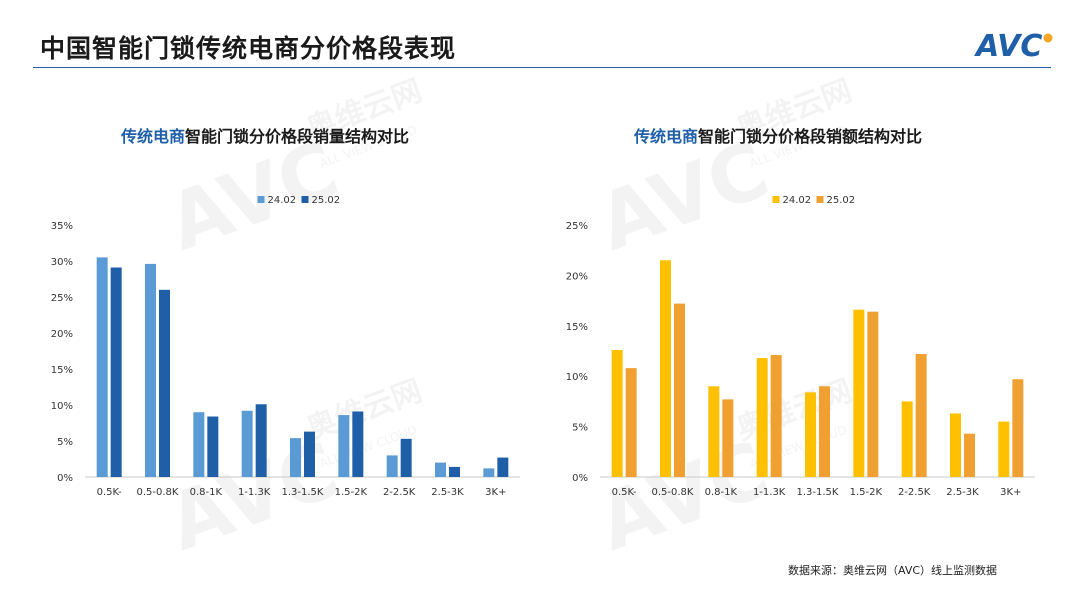  I want to click on volume-ytick: 35%, so click(62, 226).